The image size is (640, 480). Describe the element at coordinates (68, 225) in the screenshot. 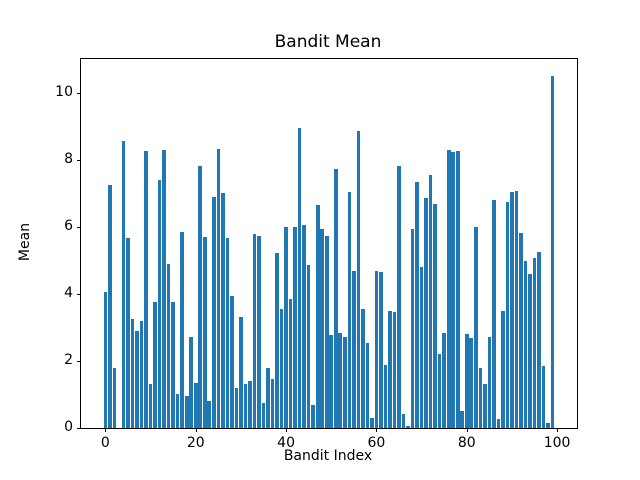

I see `y-tick-label: 6` at that location.